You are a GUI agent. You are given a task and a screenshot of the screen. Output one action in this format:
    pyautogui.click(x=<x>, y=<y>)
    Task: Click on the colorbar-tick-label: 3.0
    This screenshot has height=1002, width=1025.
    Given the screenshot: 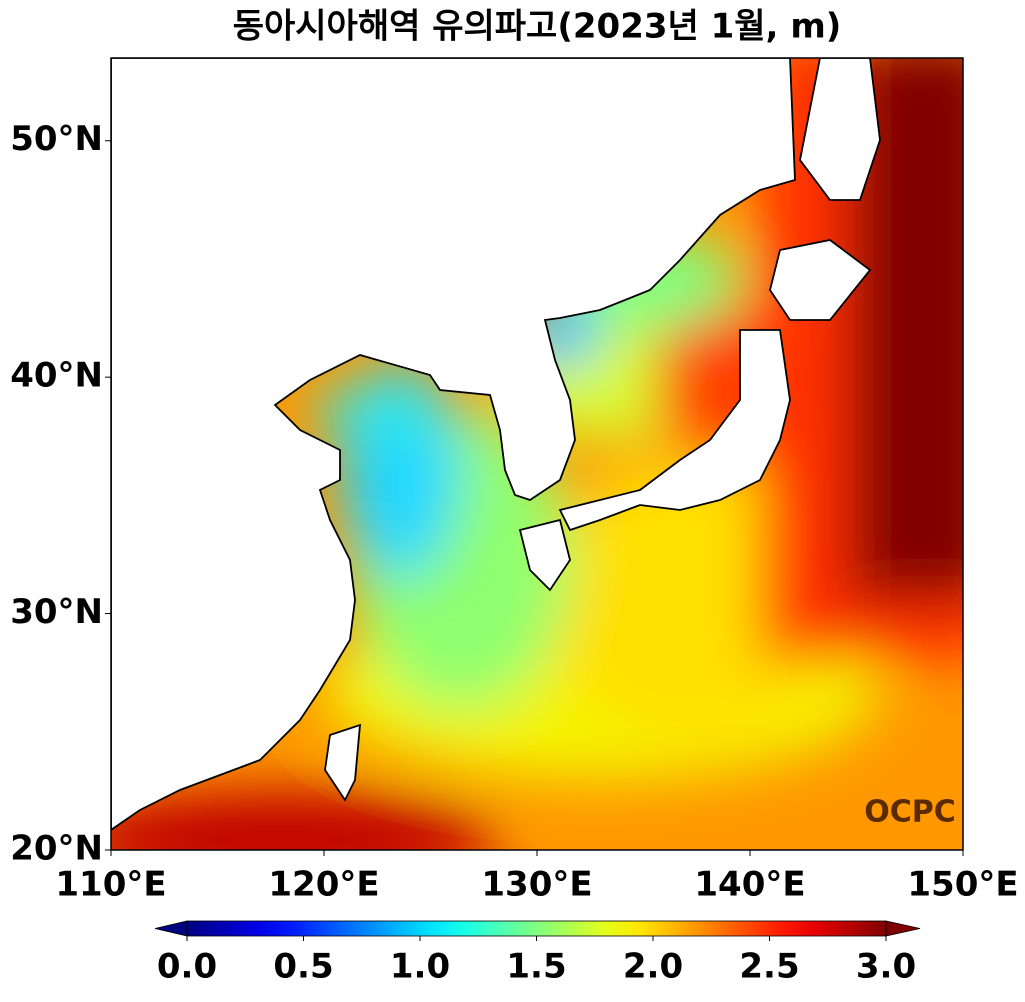 What is the action you would take?
    pyautogui.click(x=886, y=967)
    